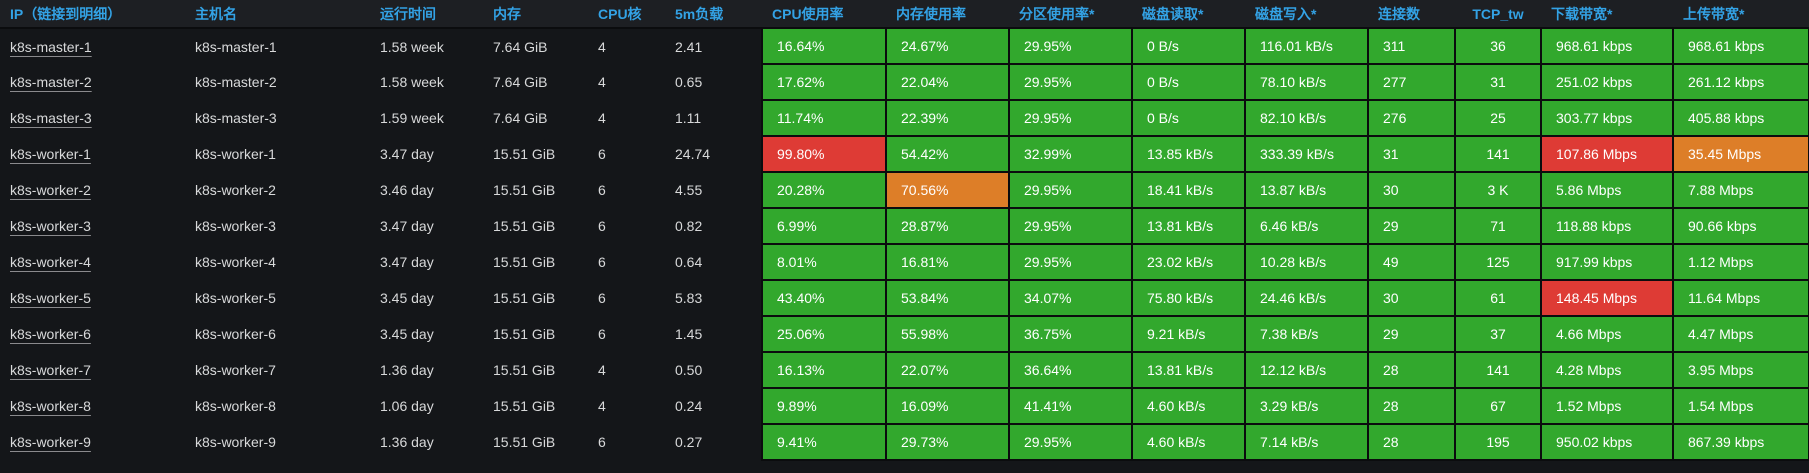 This screenshot has height=473, width=1809. I want to click on cell-tcp-tw: 61, so click(1498, 298).